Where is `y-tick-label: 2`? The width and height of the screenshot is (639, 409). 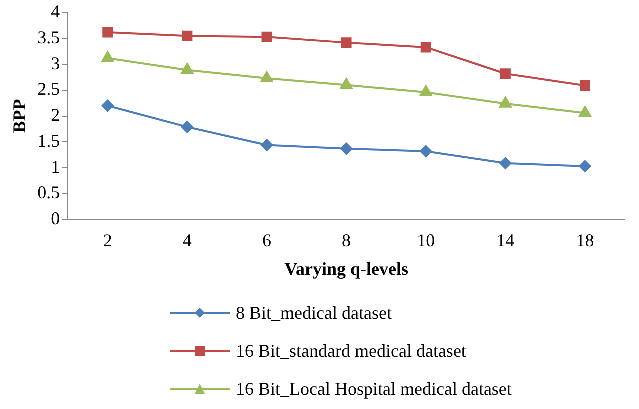
y-tick-label: 2 is located at coordinates (55, 115).